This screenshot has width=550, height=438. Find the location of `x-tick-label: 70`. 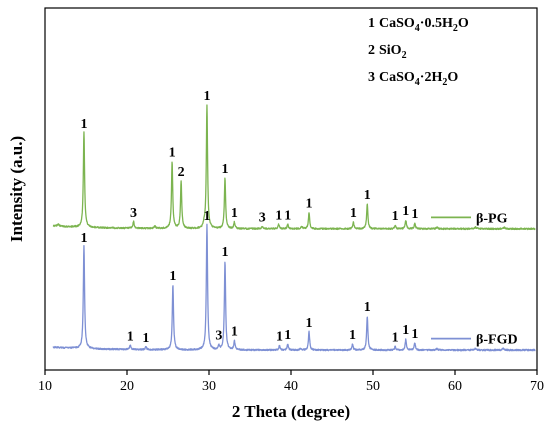

x-tick-label: 70 is located at coordinates (537, 386).